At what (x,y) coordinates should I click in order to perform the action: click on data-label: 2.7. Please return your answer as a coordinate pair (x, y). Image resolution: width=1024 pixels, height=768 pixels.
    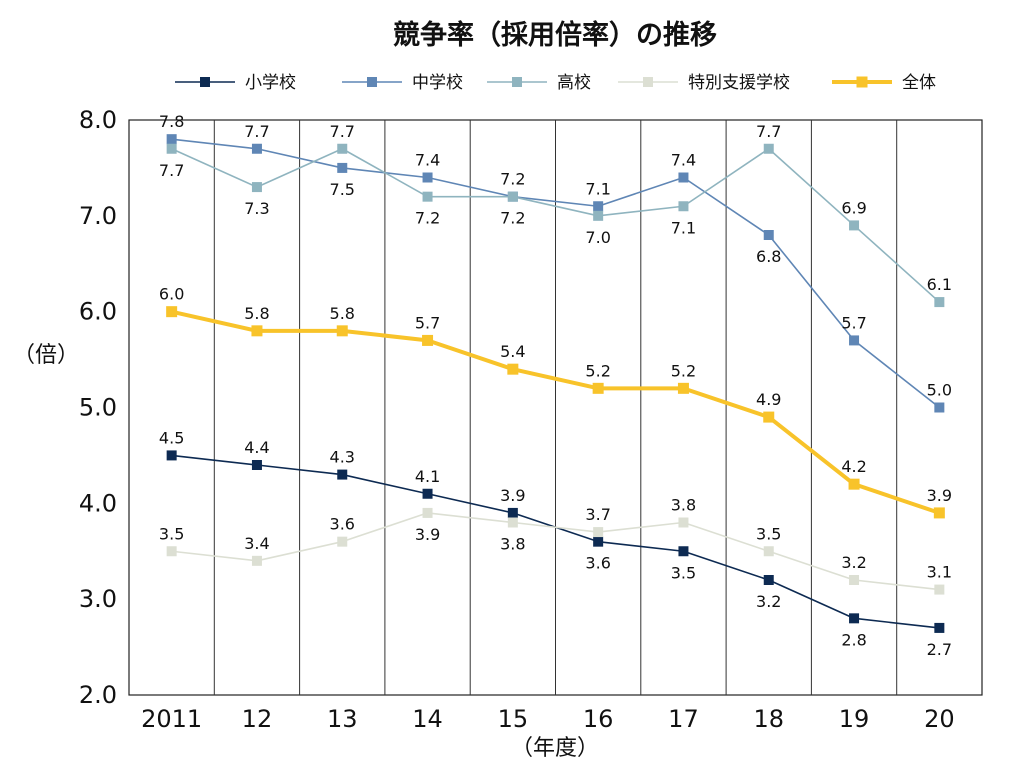
    Looking at the image, I should click on (939, 649).